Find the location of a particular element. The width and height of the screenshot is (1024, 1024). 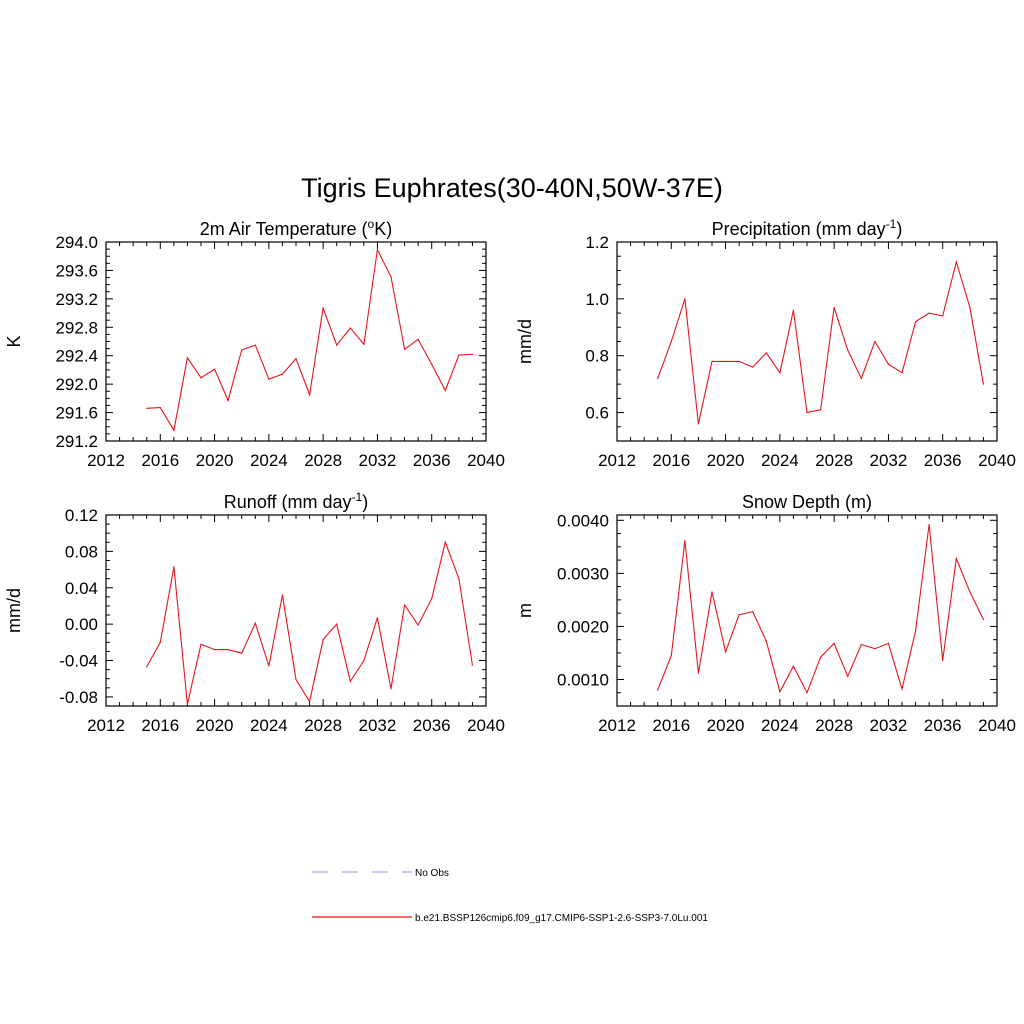

panel-title: Runoff (mm day-1) is located at coordinates (296, 501).